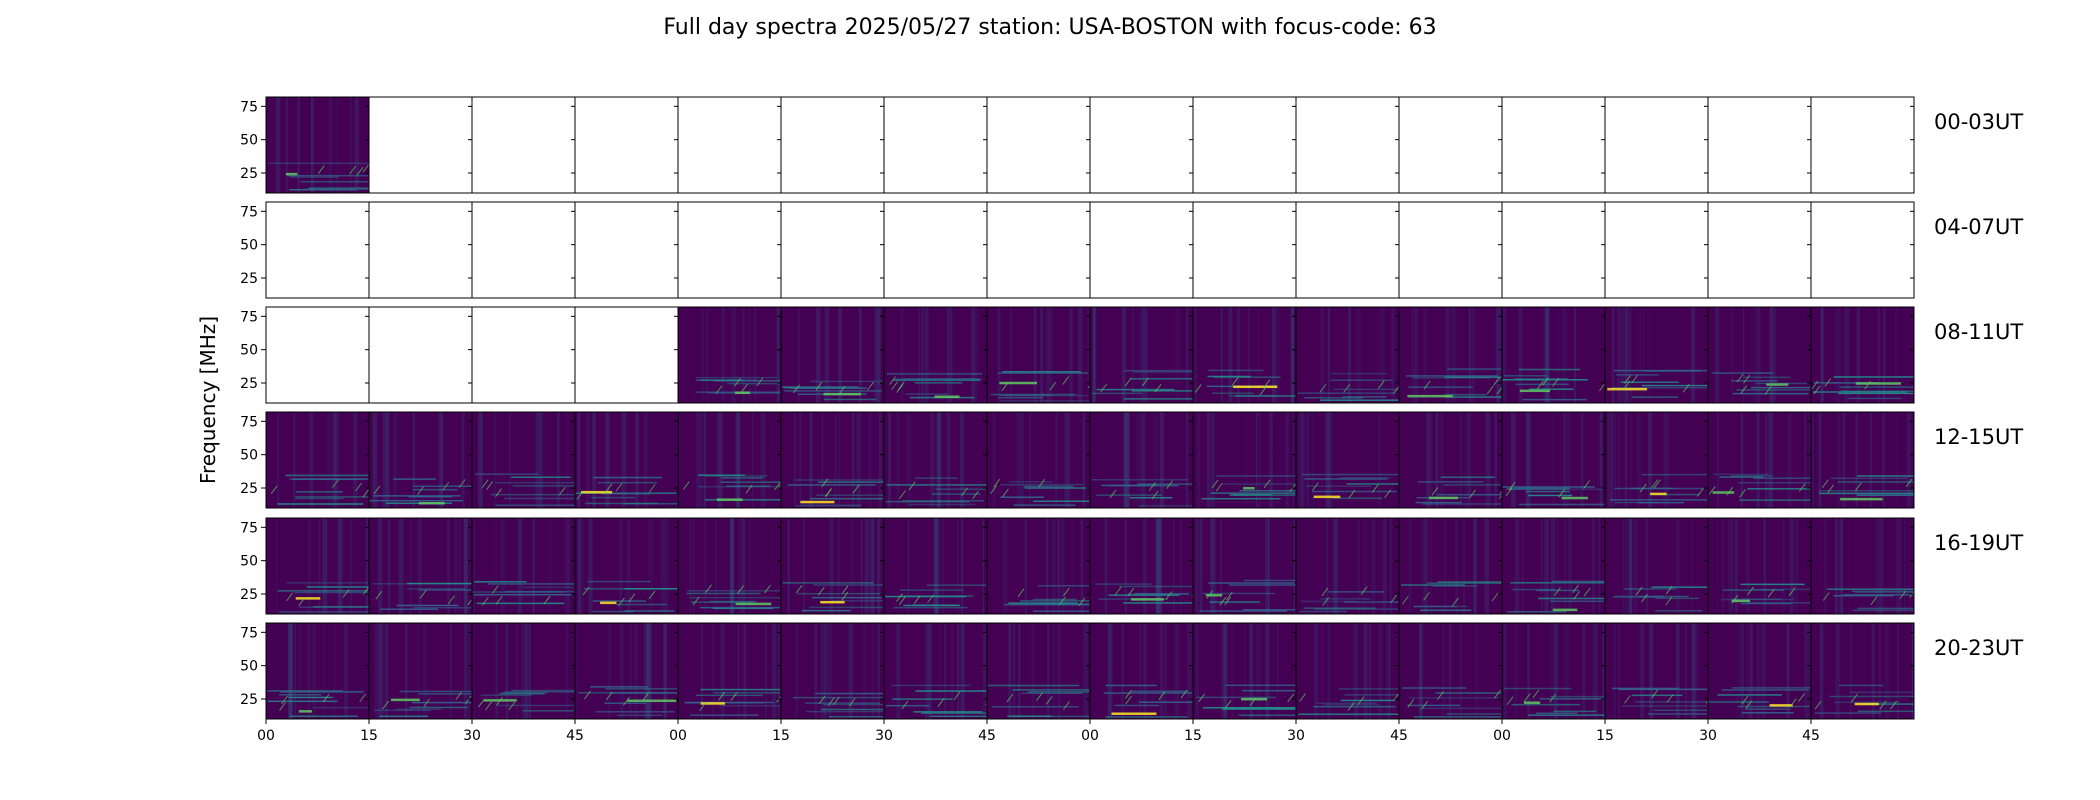  What do you see at coordinates (208, 400) in the screenshot?
I see `y-axis-label: Frequency [MHz]` at bounding box center [208, 400].